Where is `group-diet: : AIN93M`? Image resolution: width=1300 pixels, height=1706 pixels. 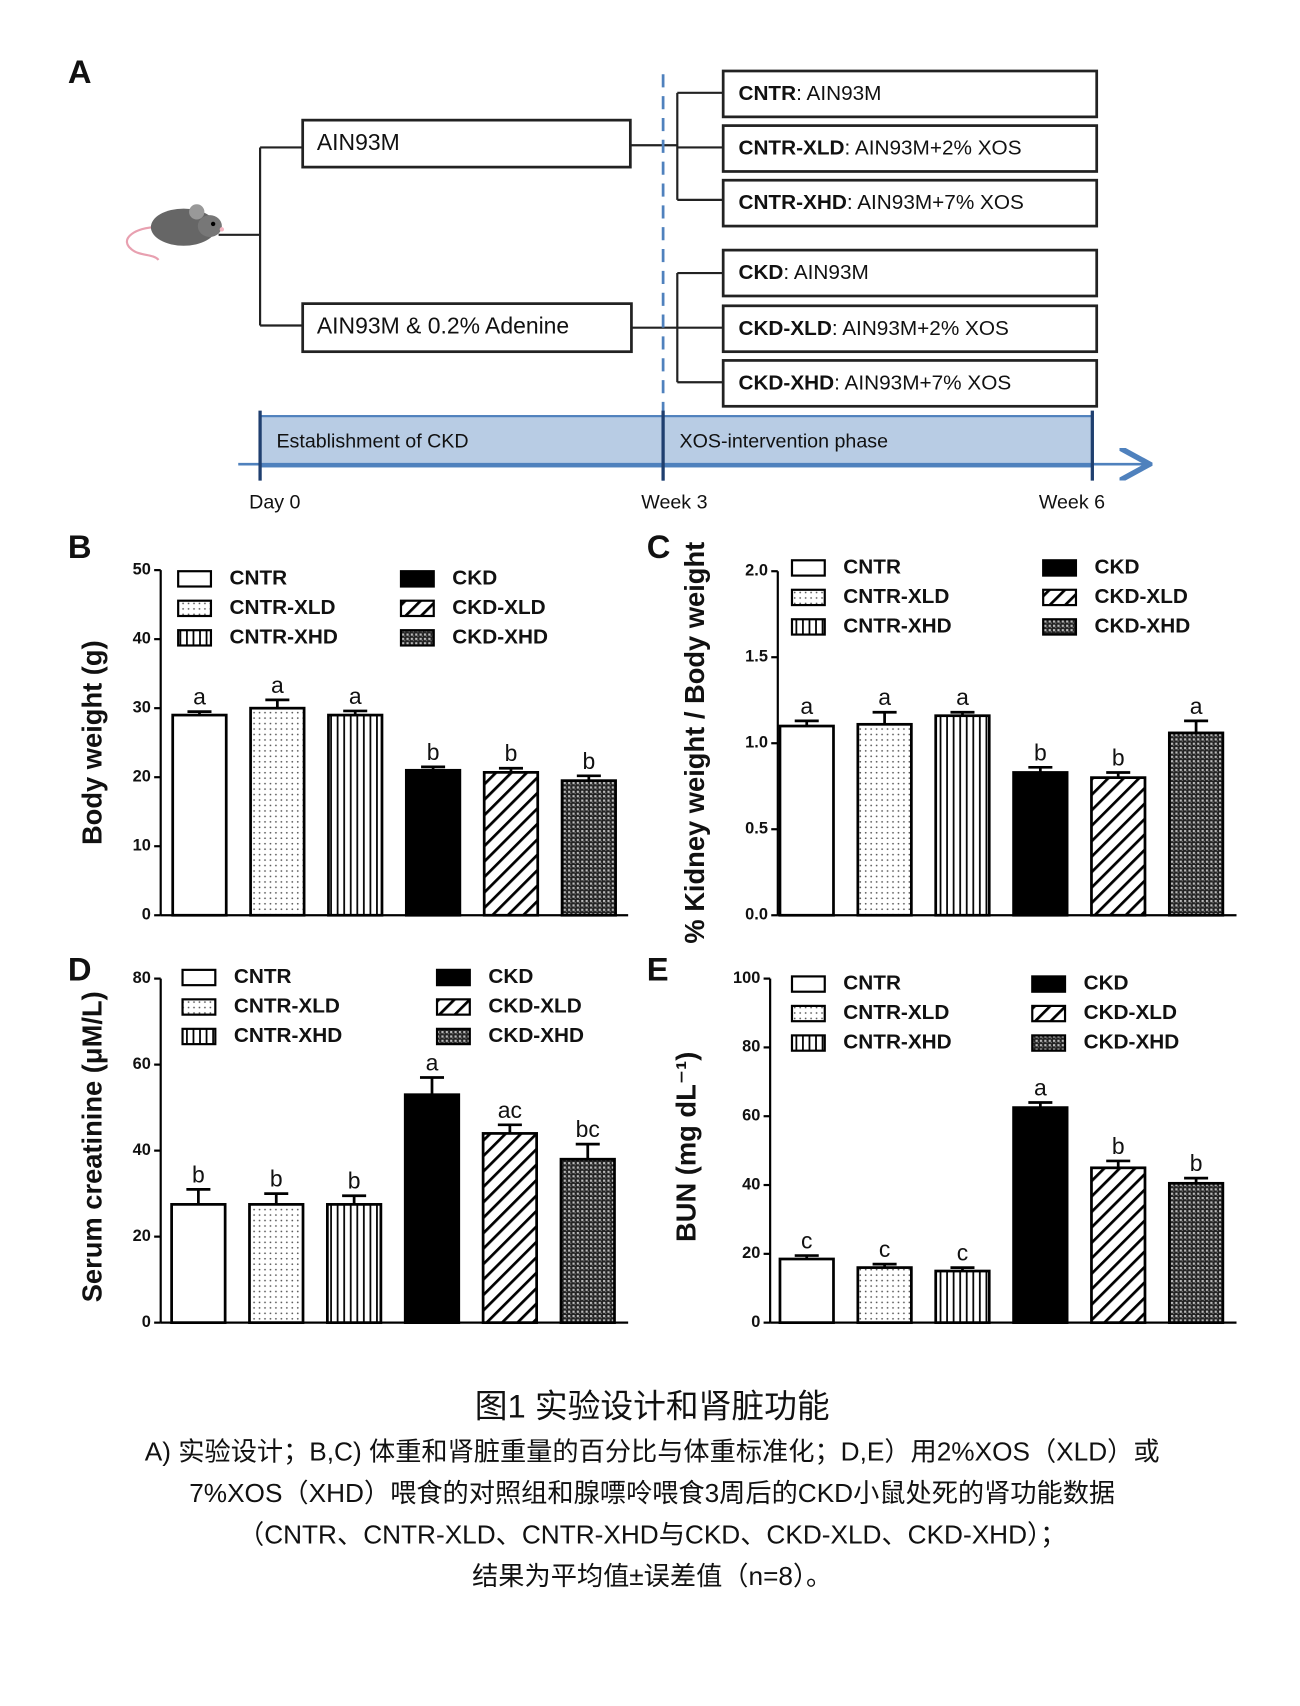 group-diet: : AIN93M is located at coordinates (825, 273).